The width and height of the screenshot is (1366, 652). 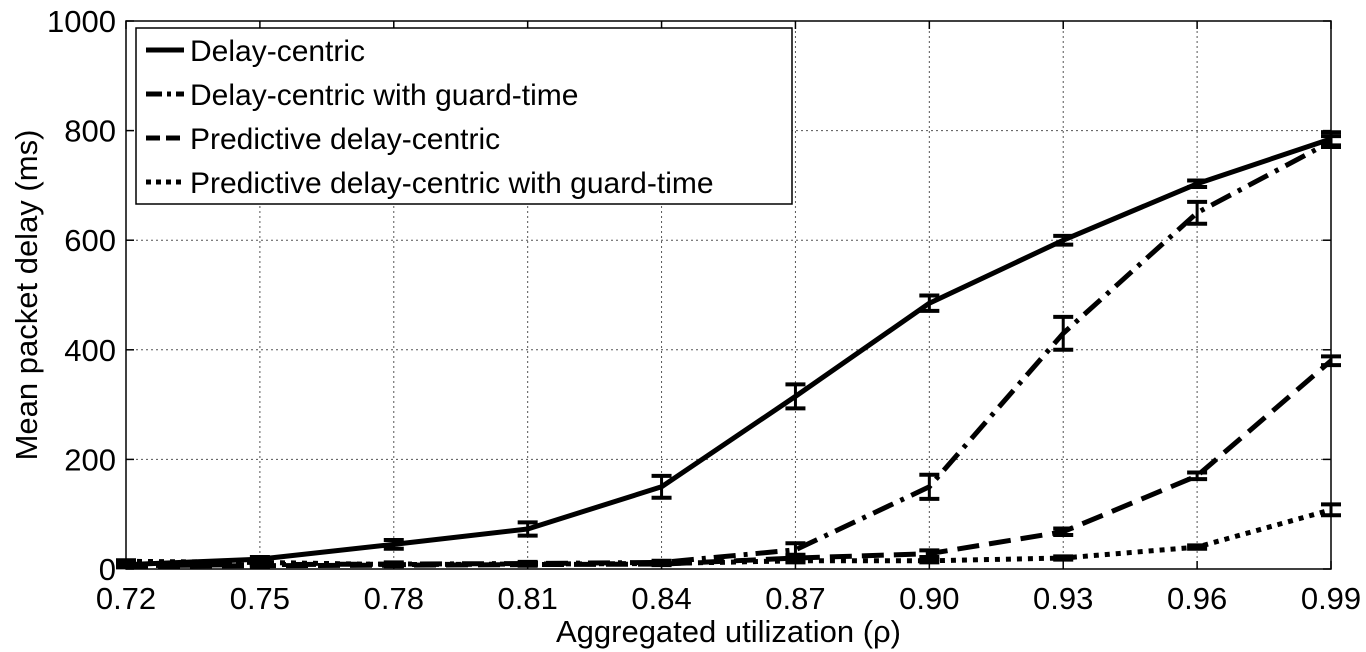 I want to click on x-tick-label: 0.96, so click(x=1197, y=598).